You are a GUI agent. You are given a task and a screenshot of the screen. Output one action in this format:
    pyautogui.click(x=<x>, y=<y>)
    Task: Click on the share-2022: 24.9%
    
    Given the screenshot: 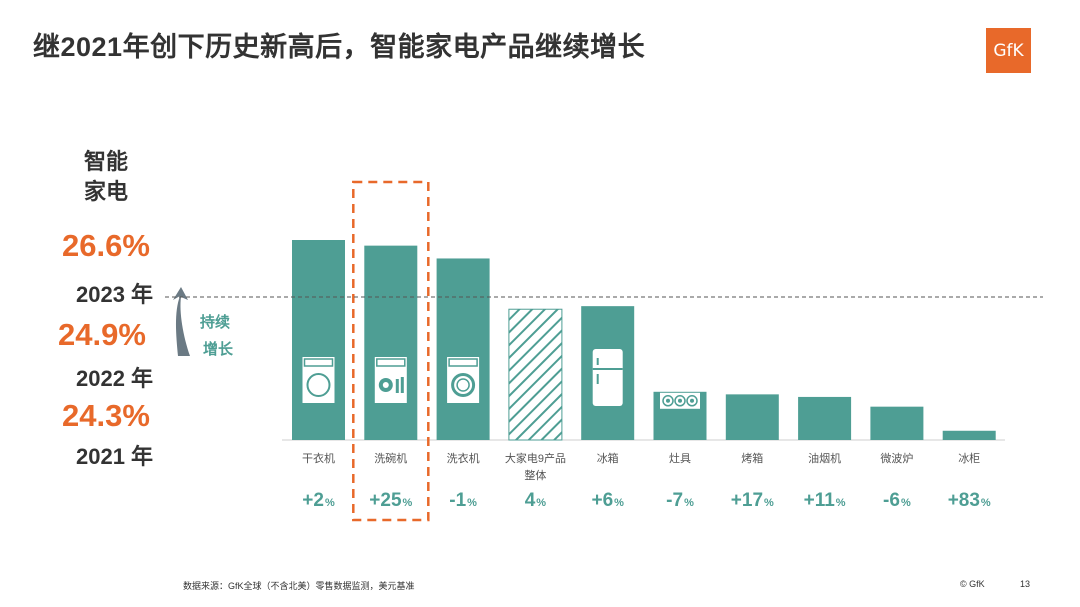 What is the action you would take?
    pyautogui.click(x=102, y=334)
    